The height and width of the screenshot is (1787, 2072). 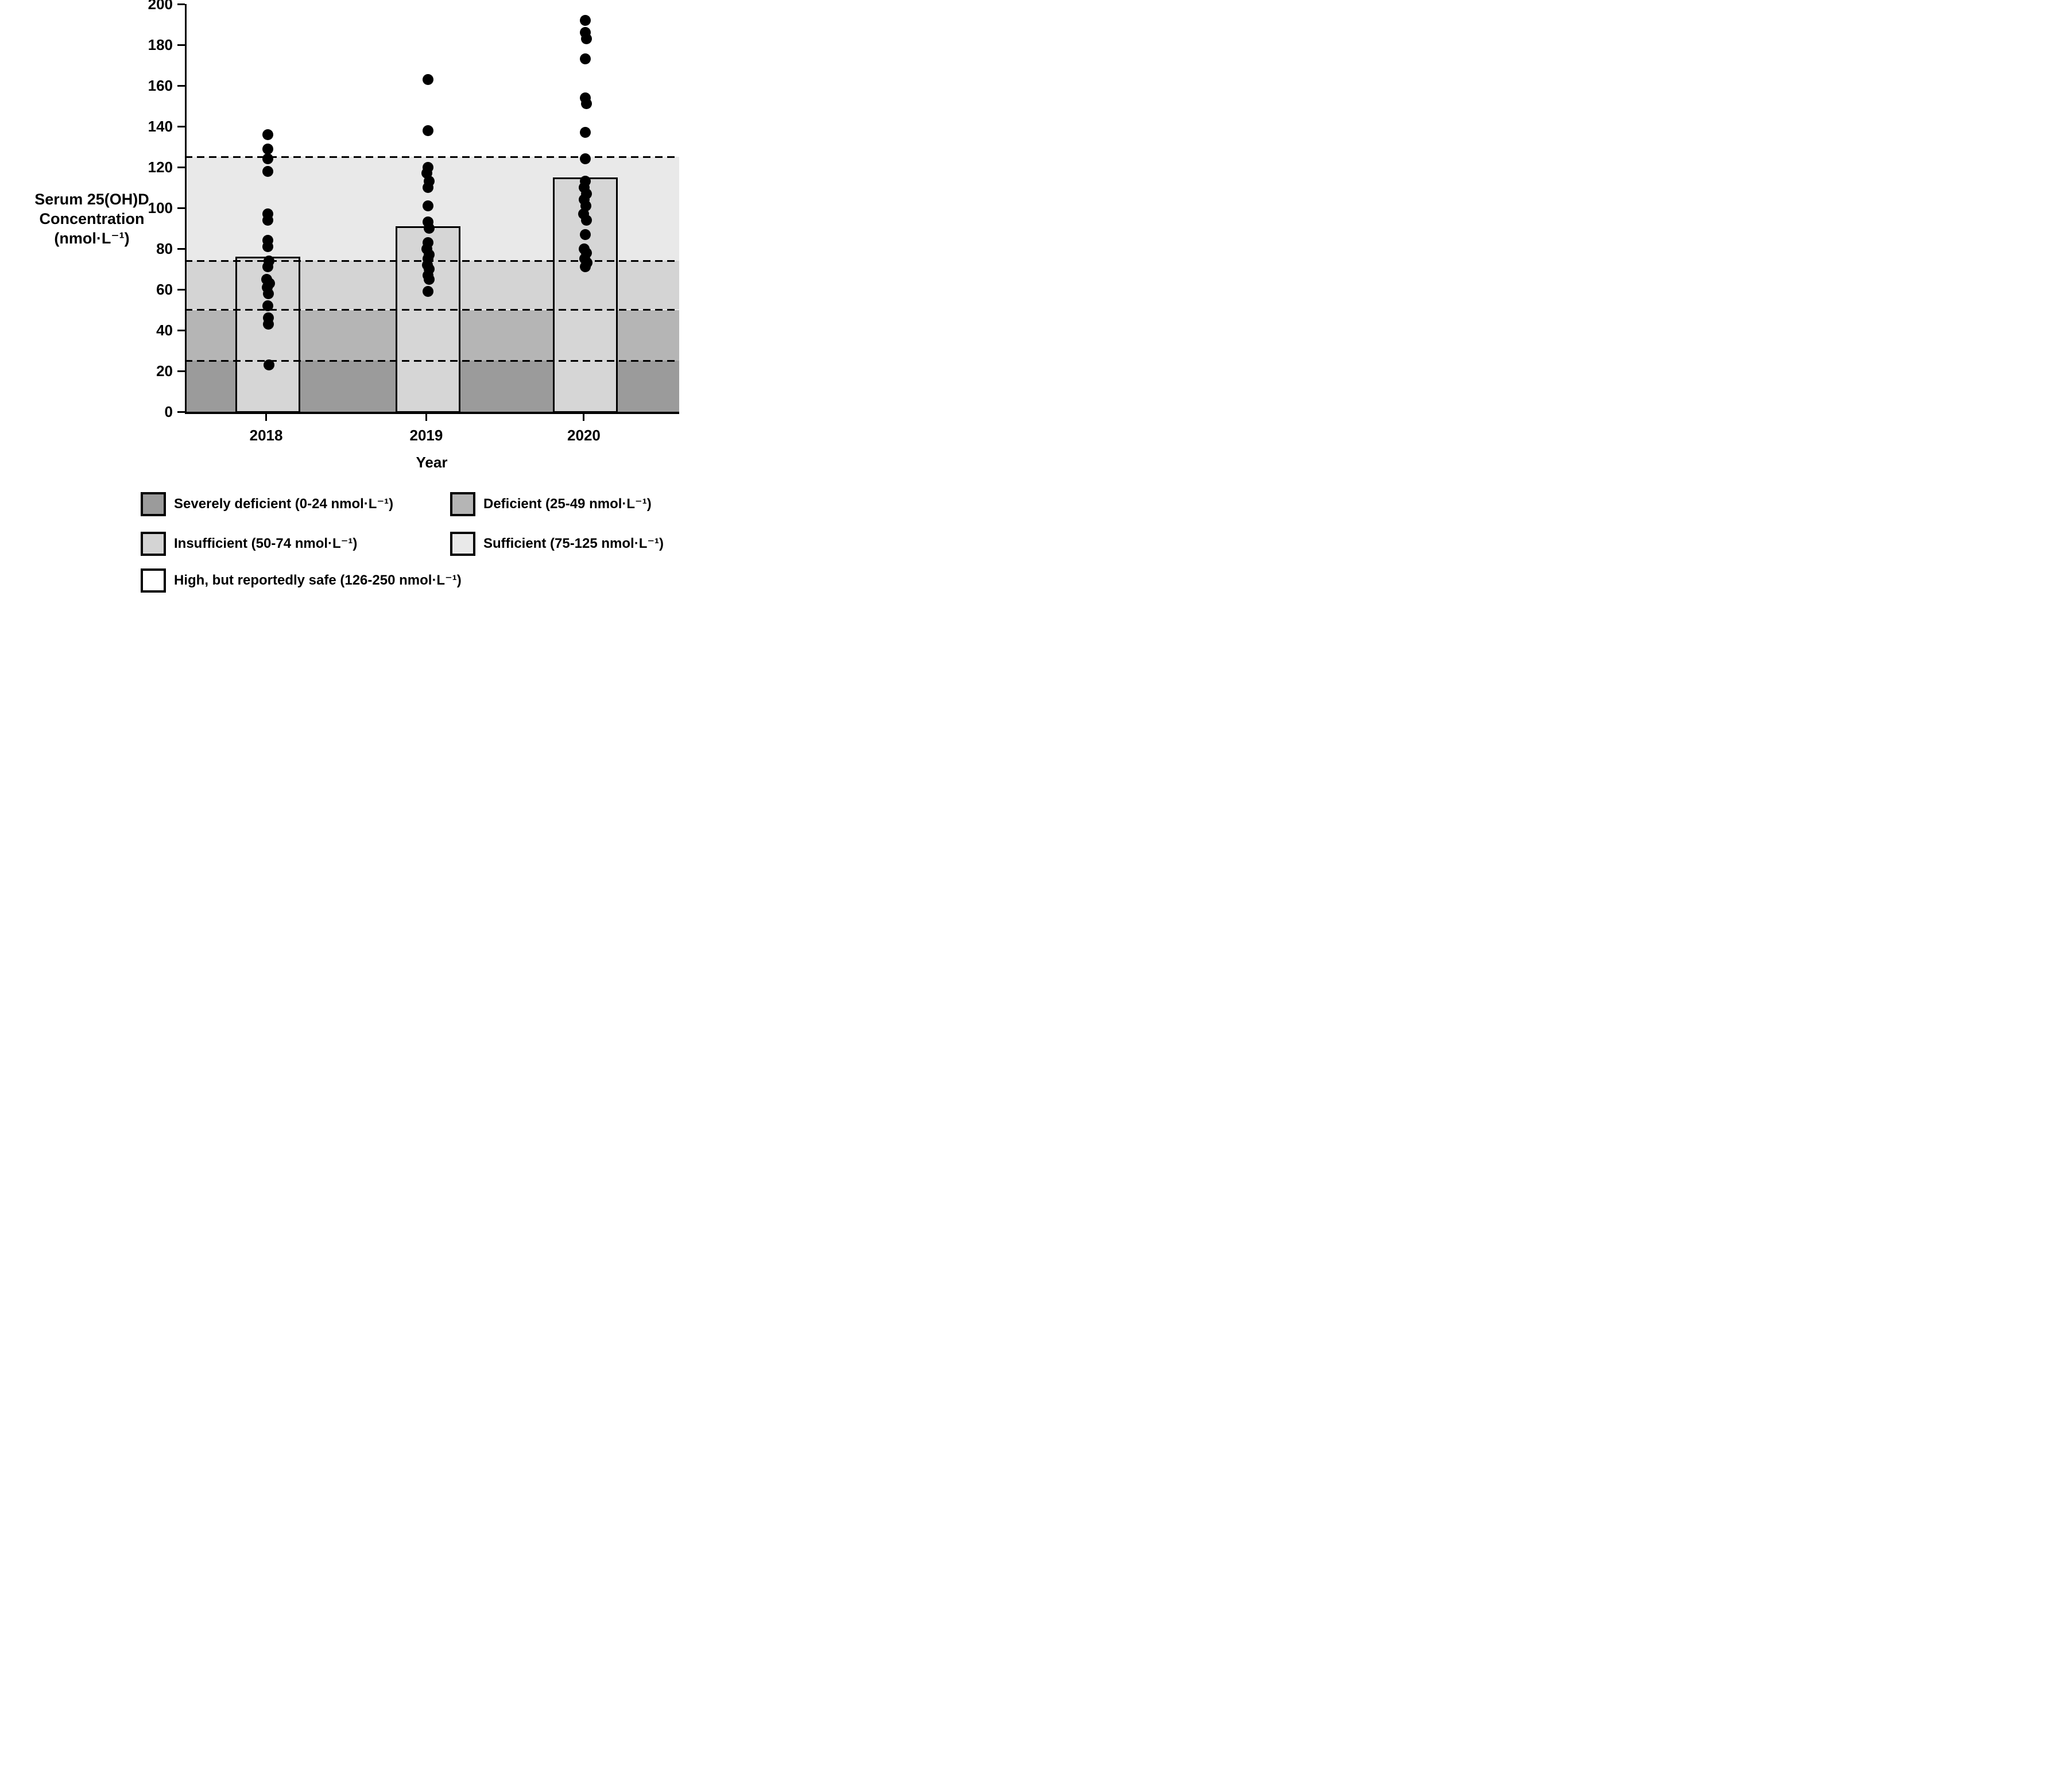 What do you see at coordinates (432, 463) in the screenshot?
I see `x-axis-title: Year` at bounding box center [432, 463].